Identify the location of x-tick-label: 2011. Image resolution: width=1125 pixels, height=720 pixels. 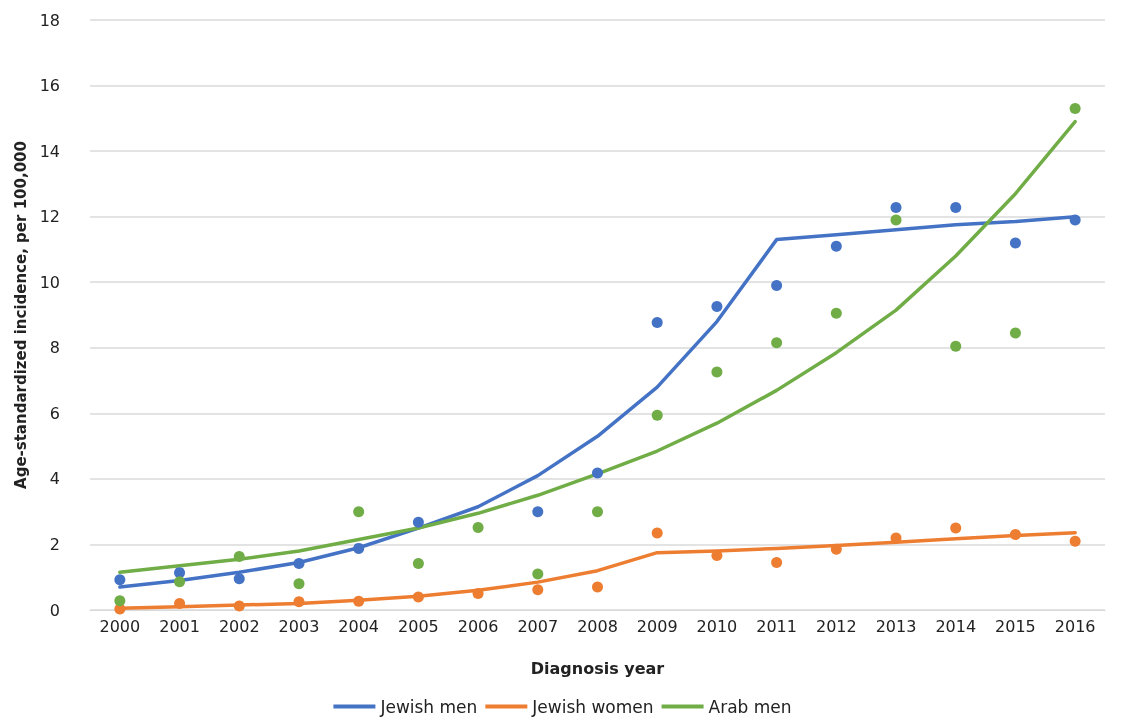
(776, 626).